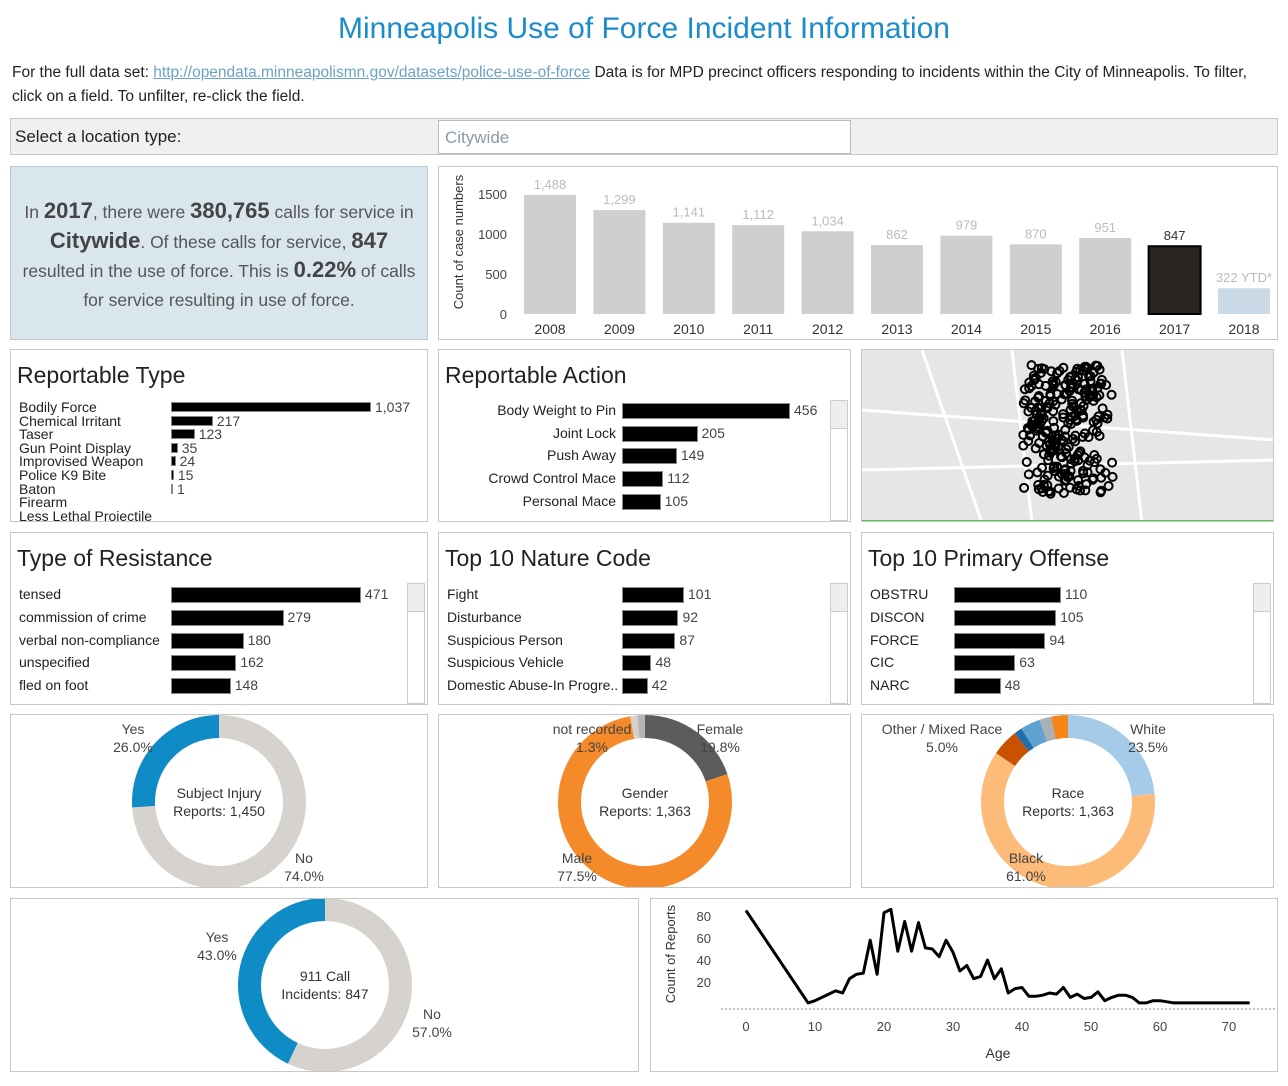 The image size is (1288, 1086). I want to click on category-label: Body Weight to Pin, so click(556, 410).